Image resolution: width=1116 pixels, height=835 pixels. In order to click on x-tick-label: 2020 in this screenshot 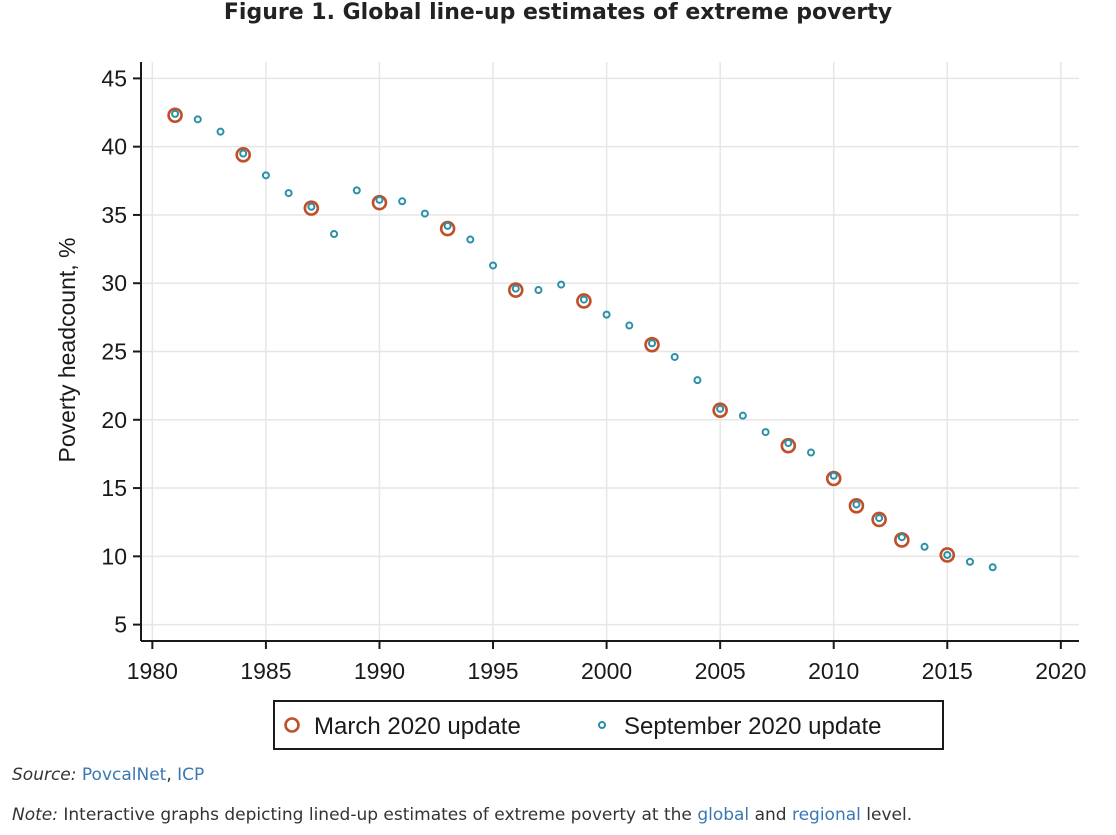, I will do `click(1060, 671)`.